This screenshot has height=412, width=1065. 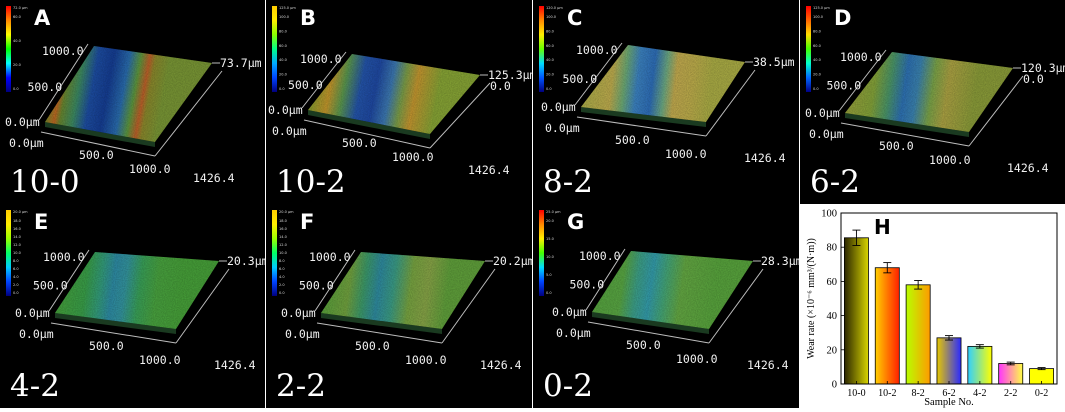 What do you see at coordinates (979, 393) in the screenshot?
I see `x-tick-label: 4-2` at bounding box center [979, 393].